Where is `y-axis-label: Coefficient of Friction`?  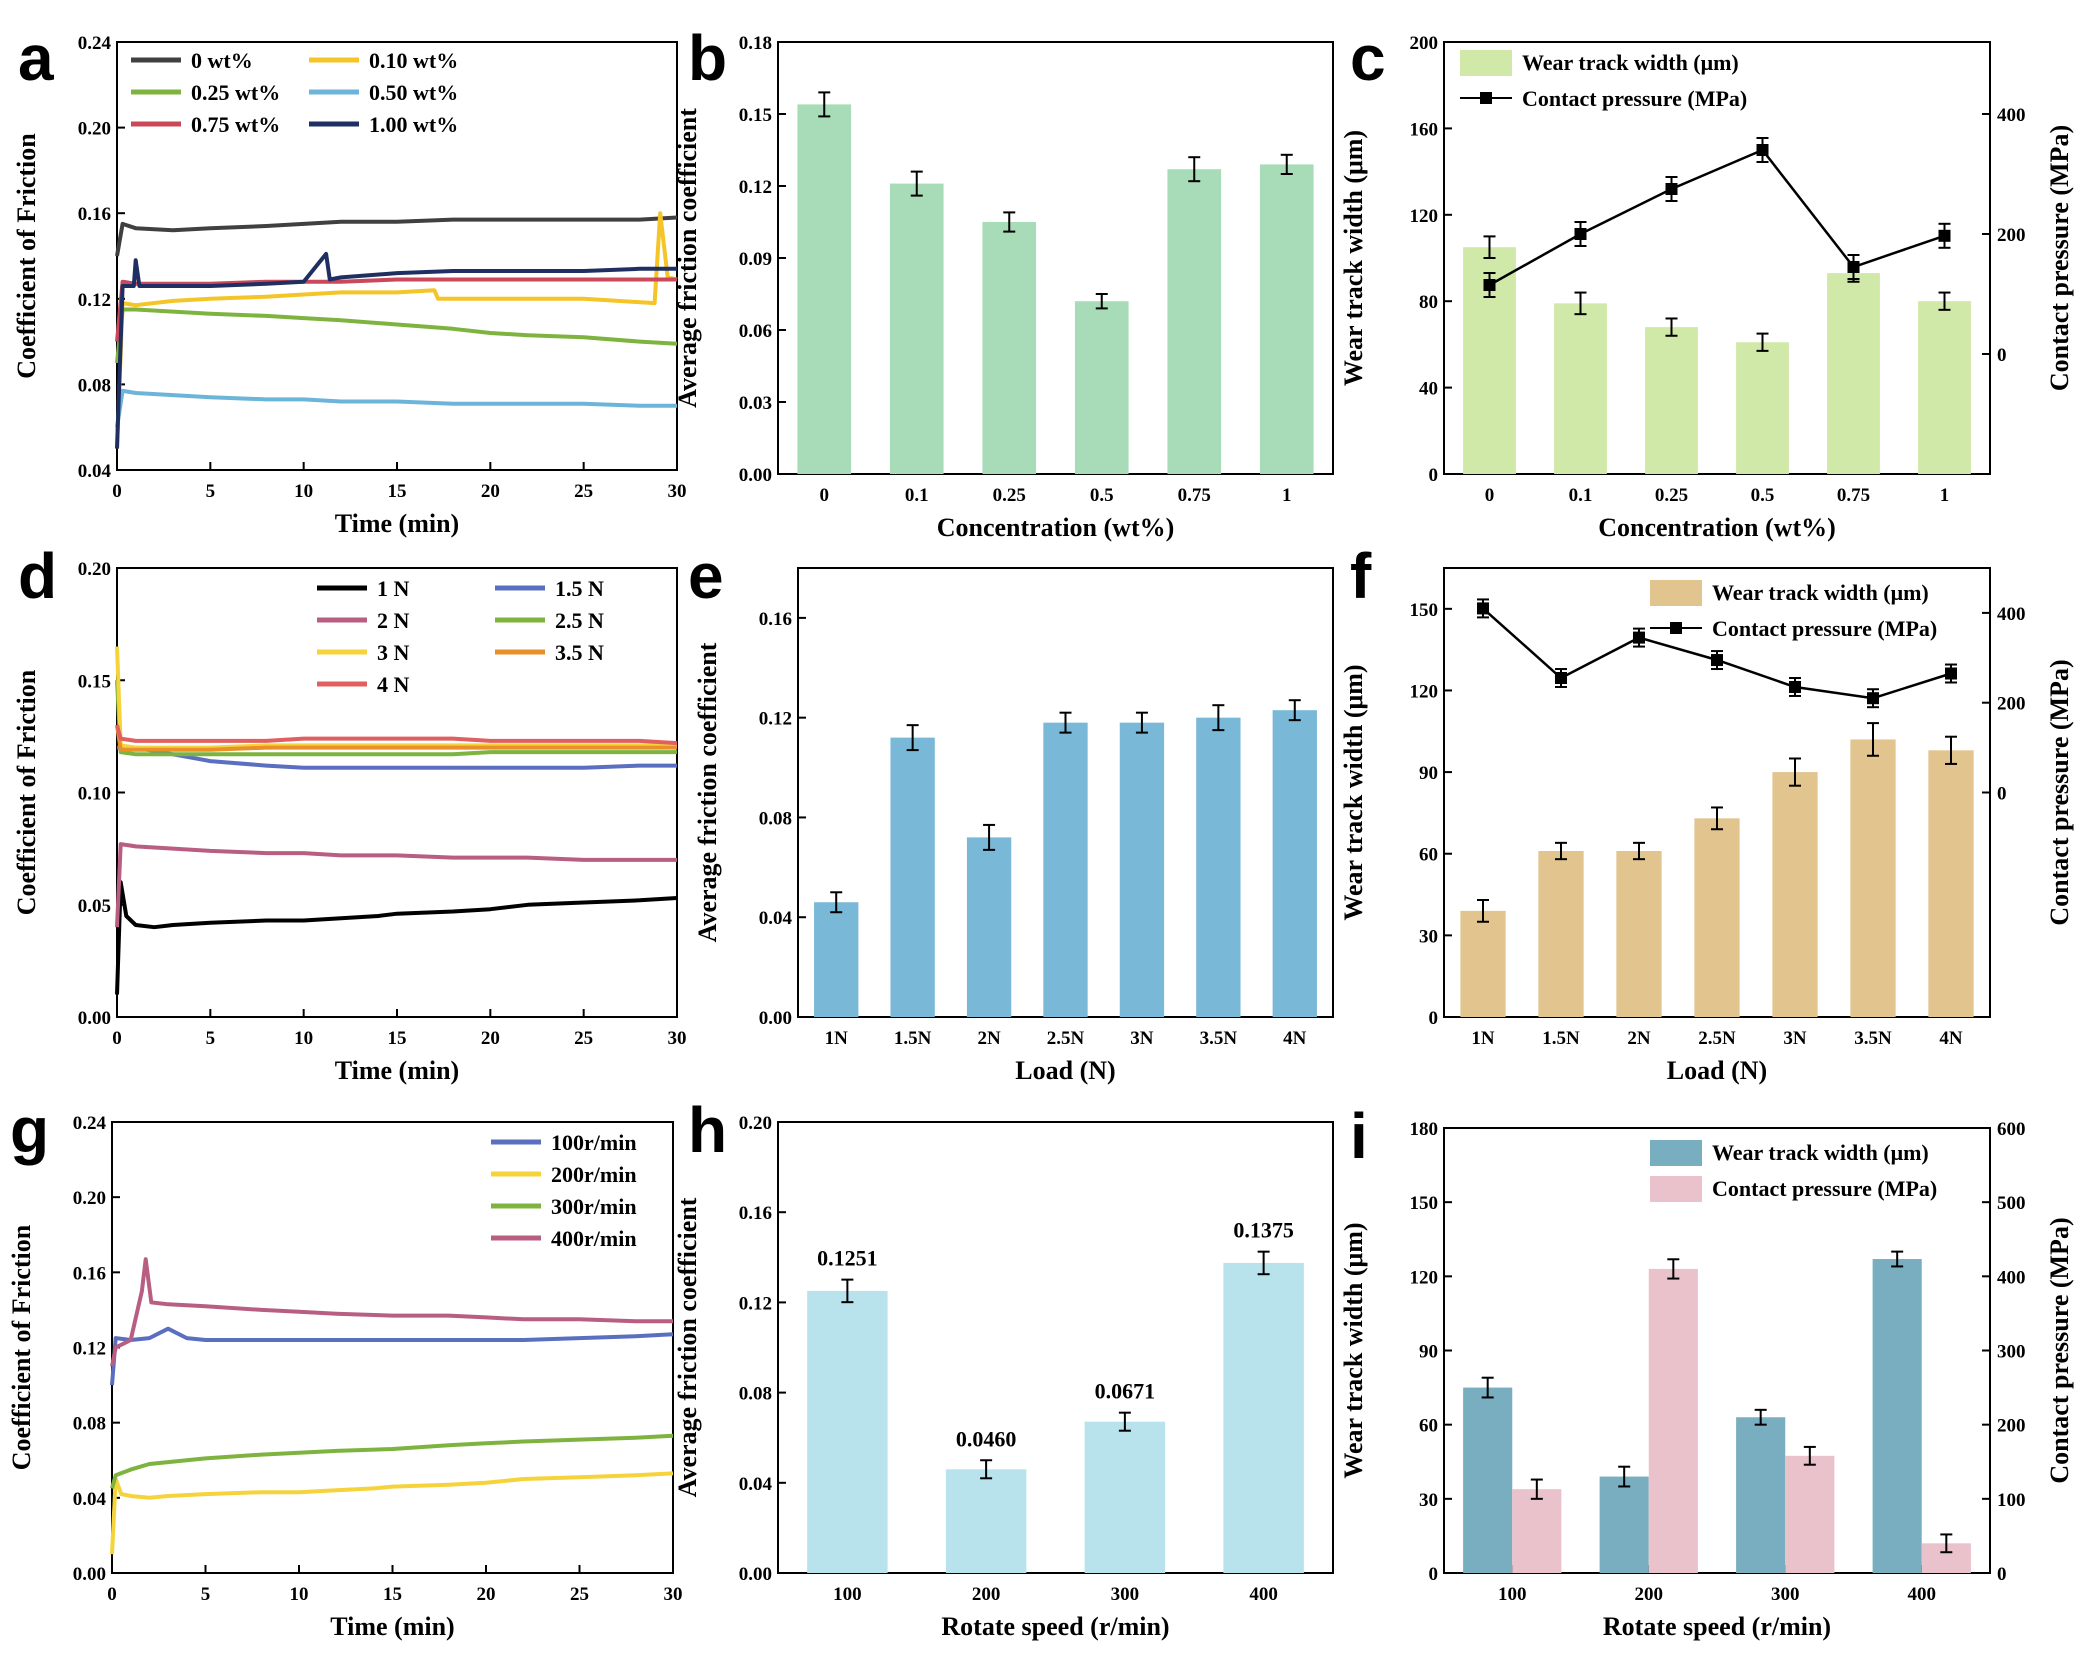 y-axis-label: Coefficient of Friction is located at coordinates (26, 256).